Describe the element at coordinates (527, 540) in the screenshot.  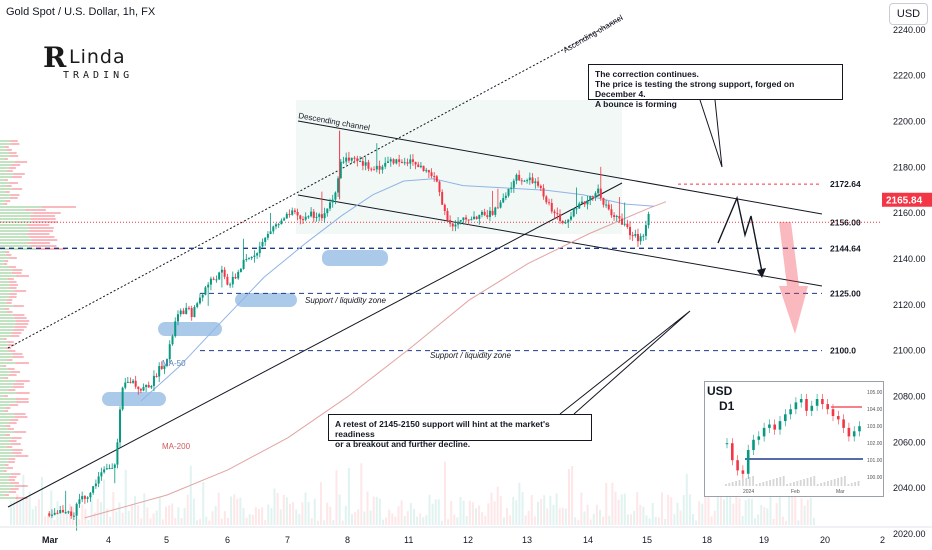
I see `time-tick-label: 13` at that location.